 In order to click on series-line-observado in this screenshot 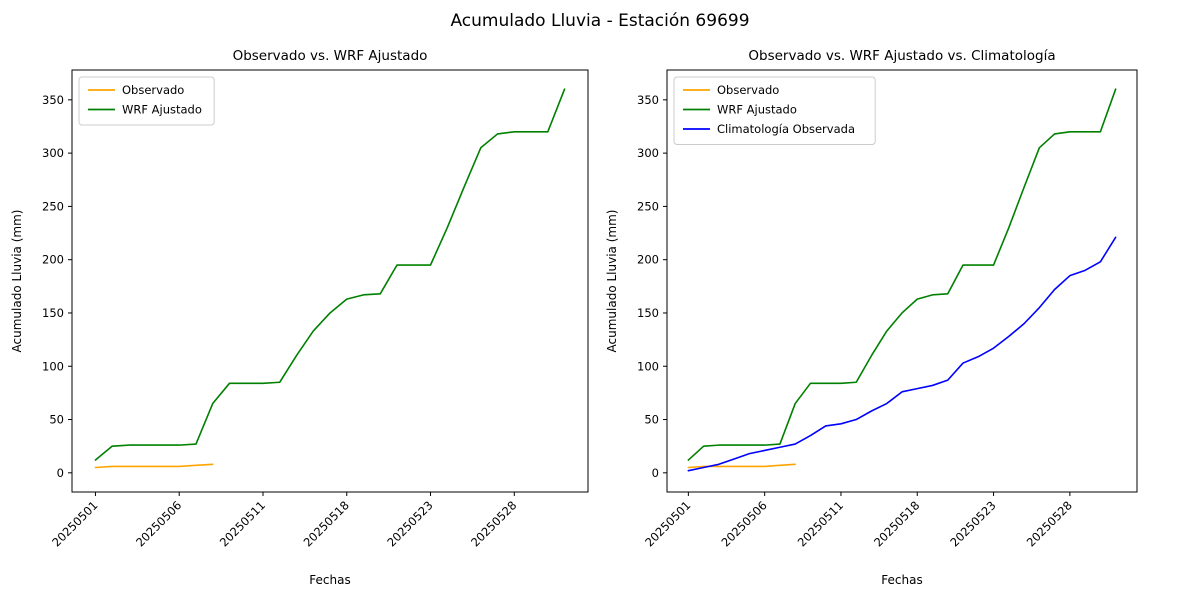, I will do `click(154, 466)`.